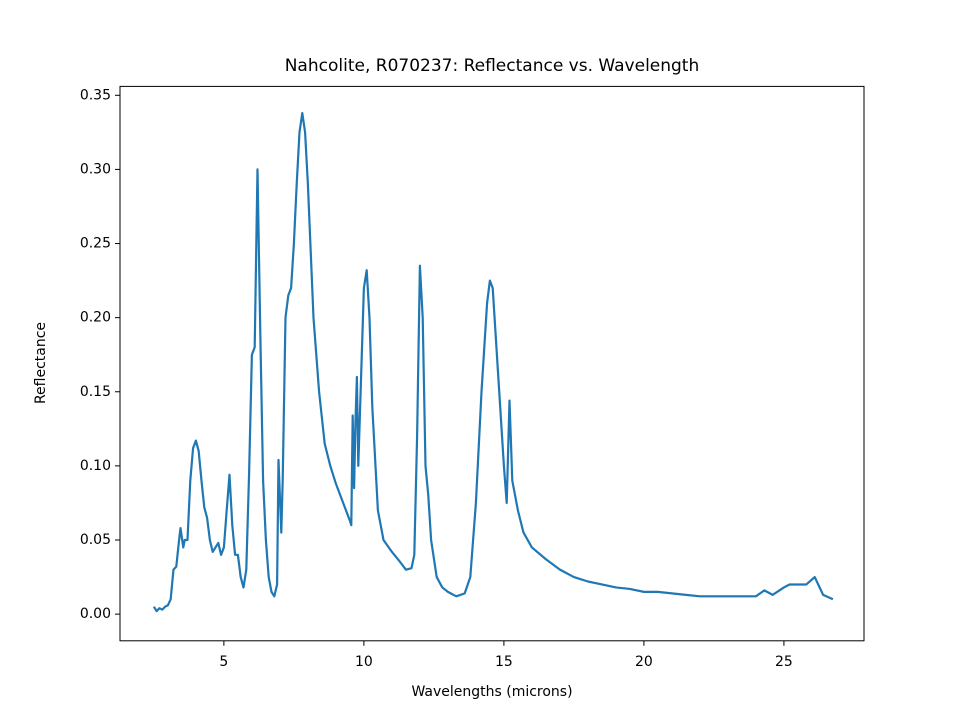 The width and height of the screenshot is (960, 720). I want to click on x-tick-label: 10, so click(364, 662).